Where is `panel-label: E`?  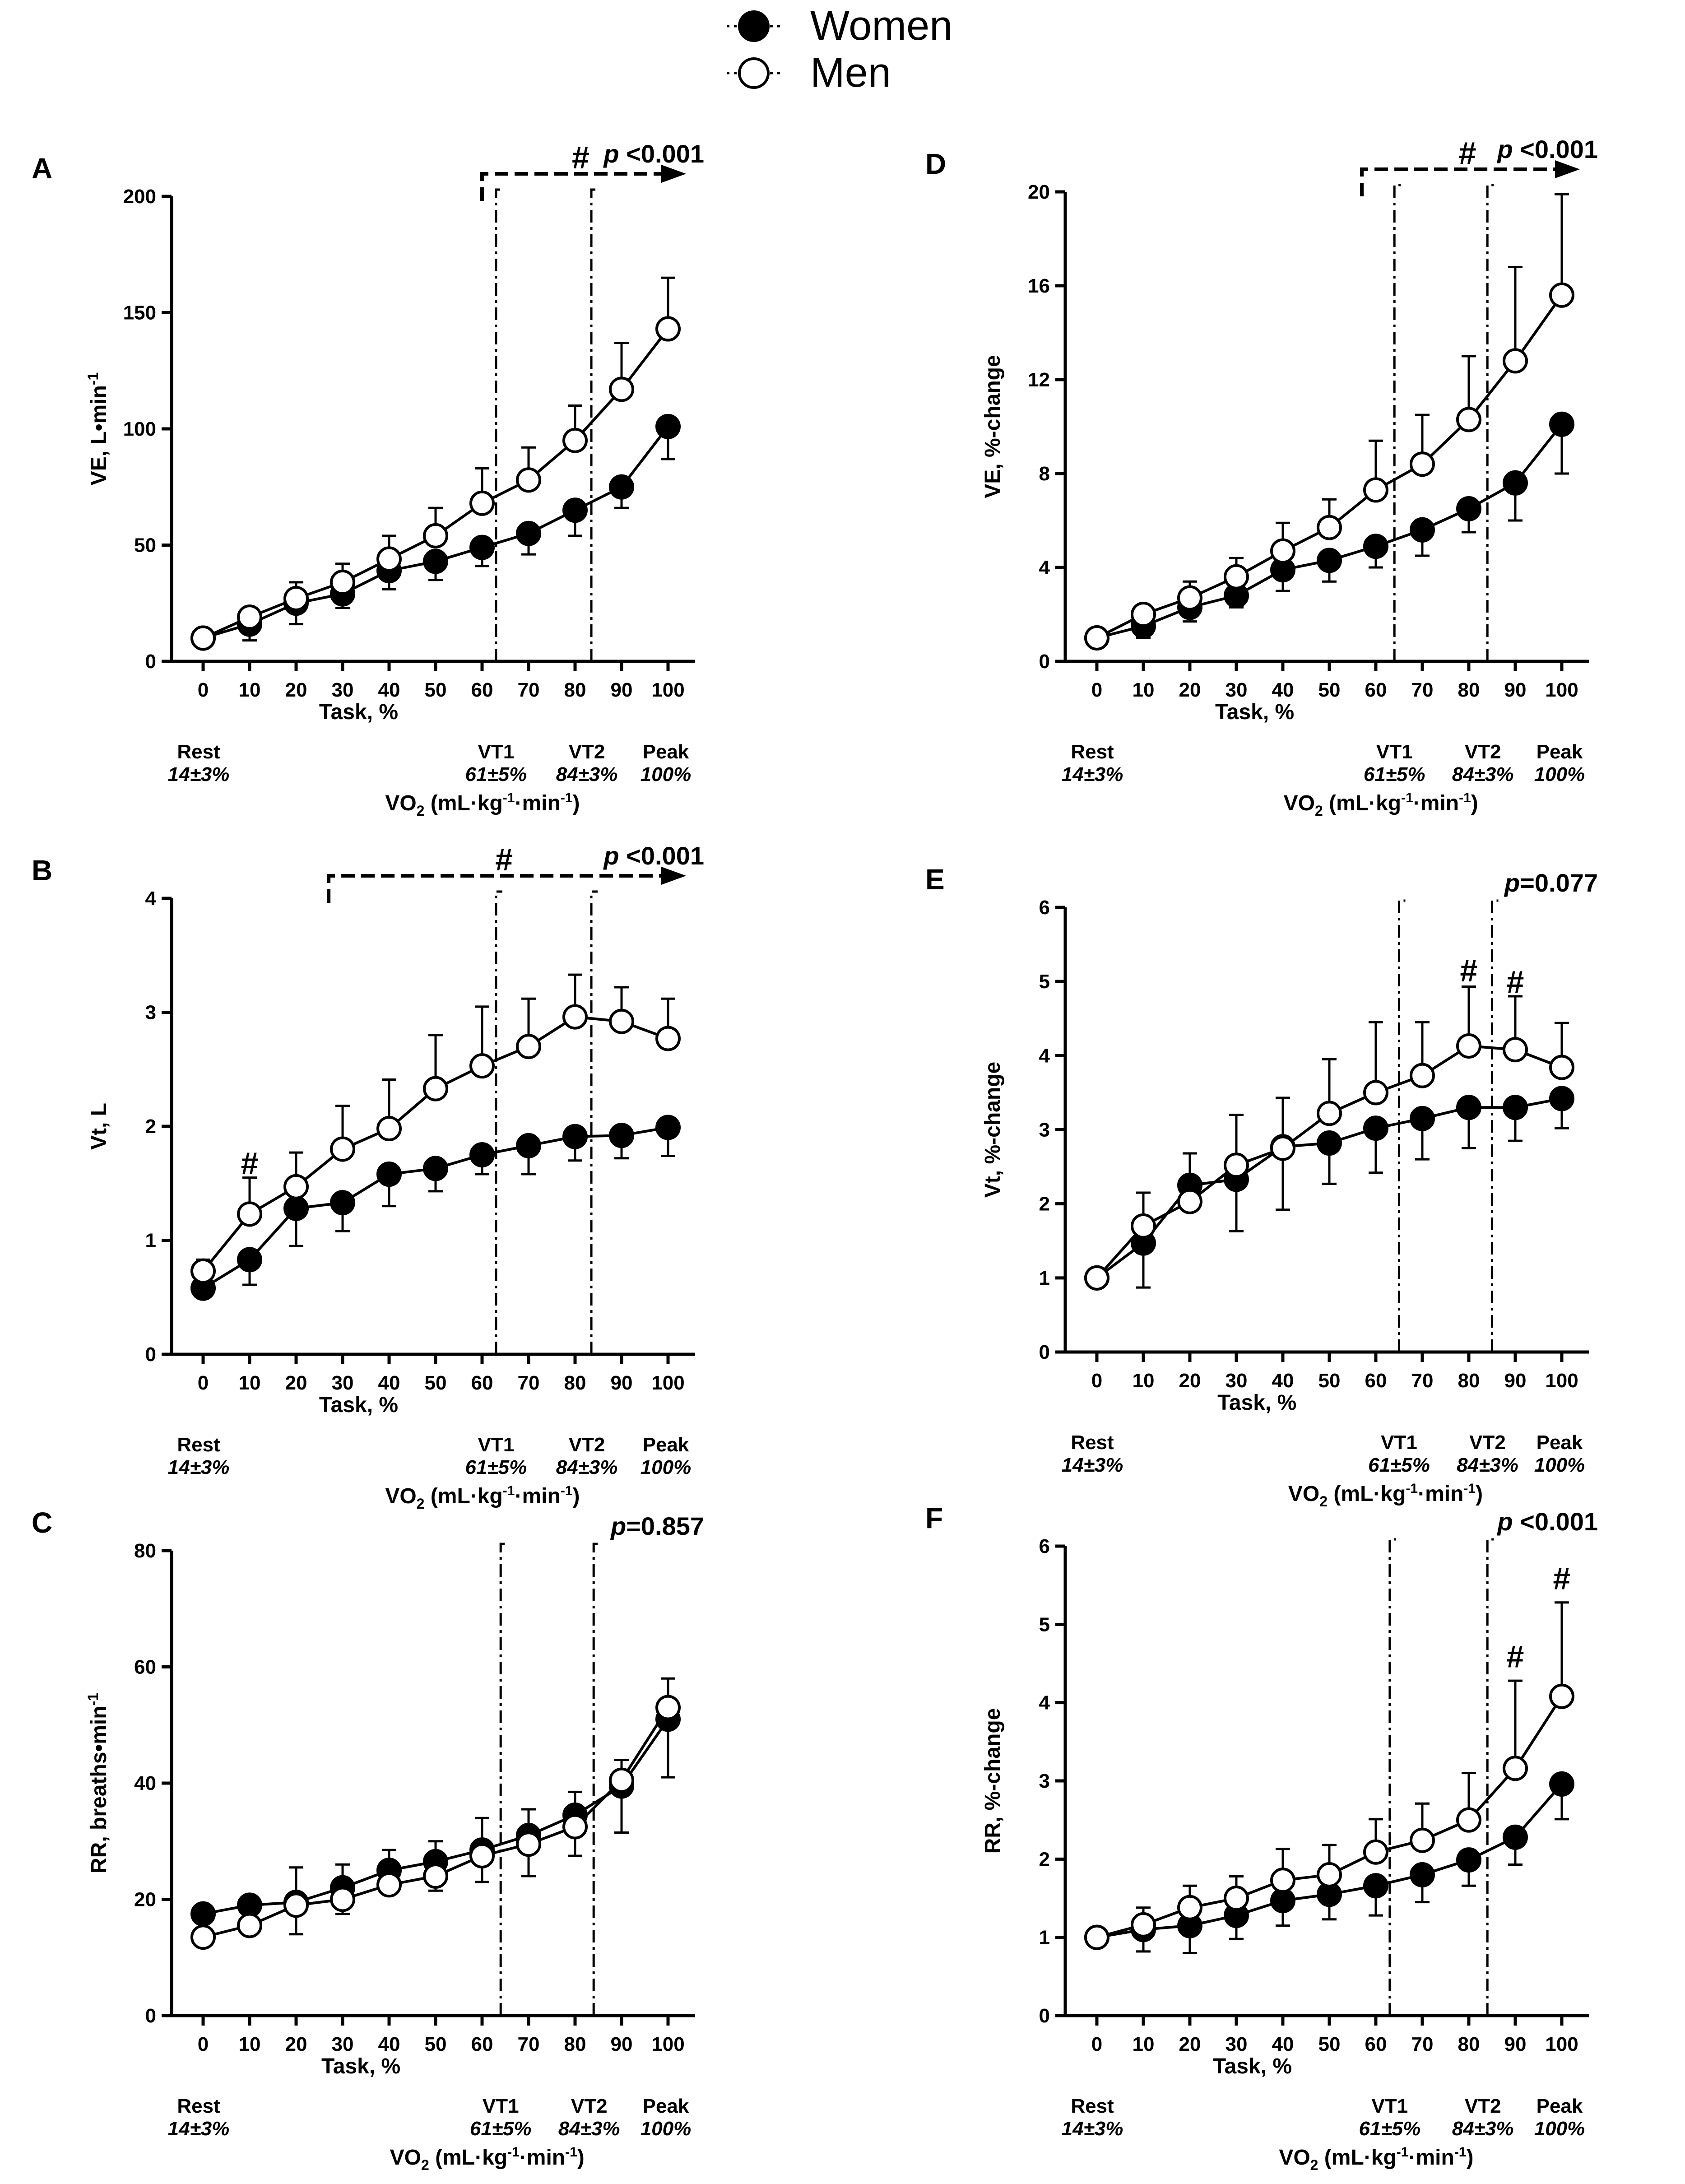
panel-label: E is located at coordinates (935, 879).